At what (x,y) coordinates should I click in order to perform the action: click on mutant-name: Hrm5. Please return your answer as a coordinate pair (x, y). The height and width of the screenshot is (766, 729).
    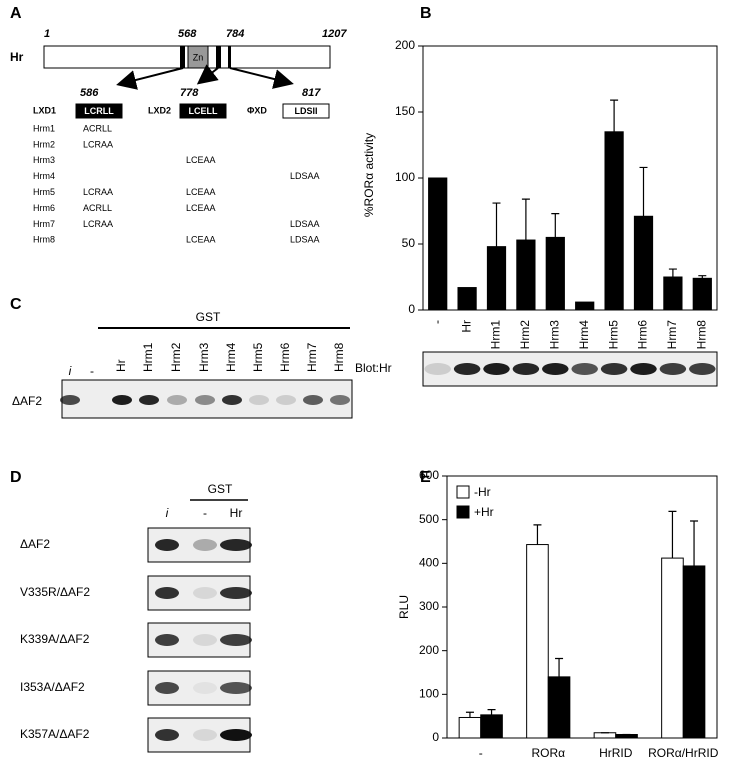
    Looking at the image, I should click on (44, 192).